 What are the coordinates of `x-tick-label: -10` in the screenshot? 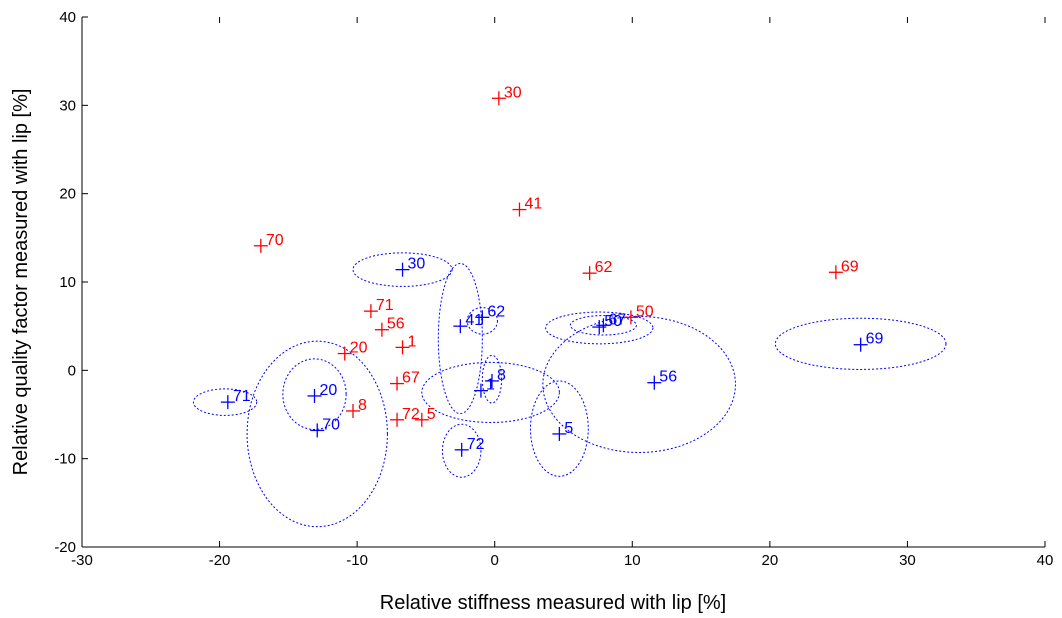 It's located at (357, 560).